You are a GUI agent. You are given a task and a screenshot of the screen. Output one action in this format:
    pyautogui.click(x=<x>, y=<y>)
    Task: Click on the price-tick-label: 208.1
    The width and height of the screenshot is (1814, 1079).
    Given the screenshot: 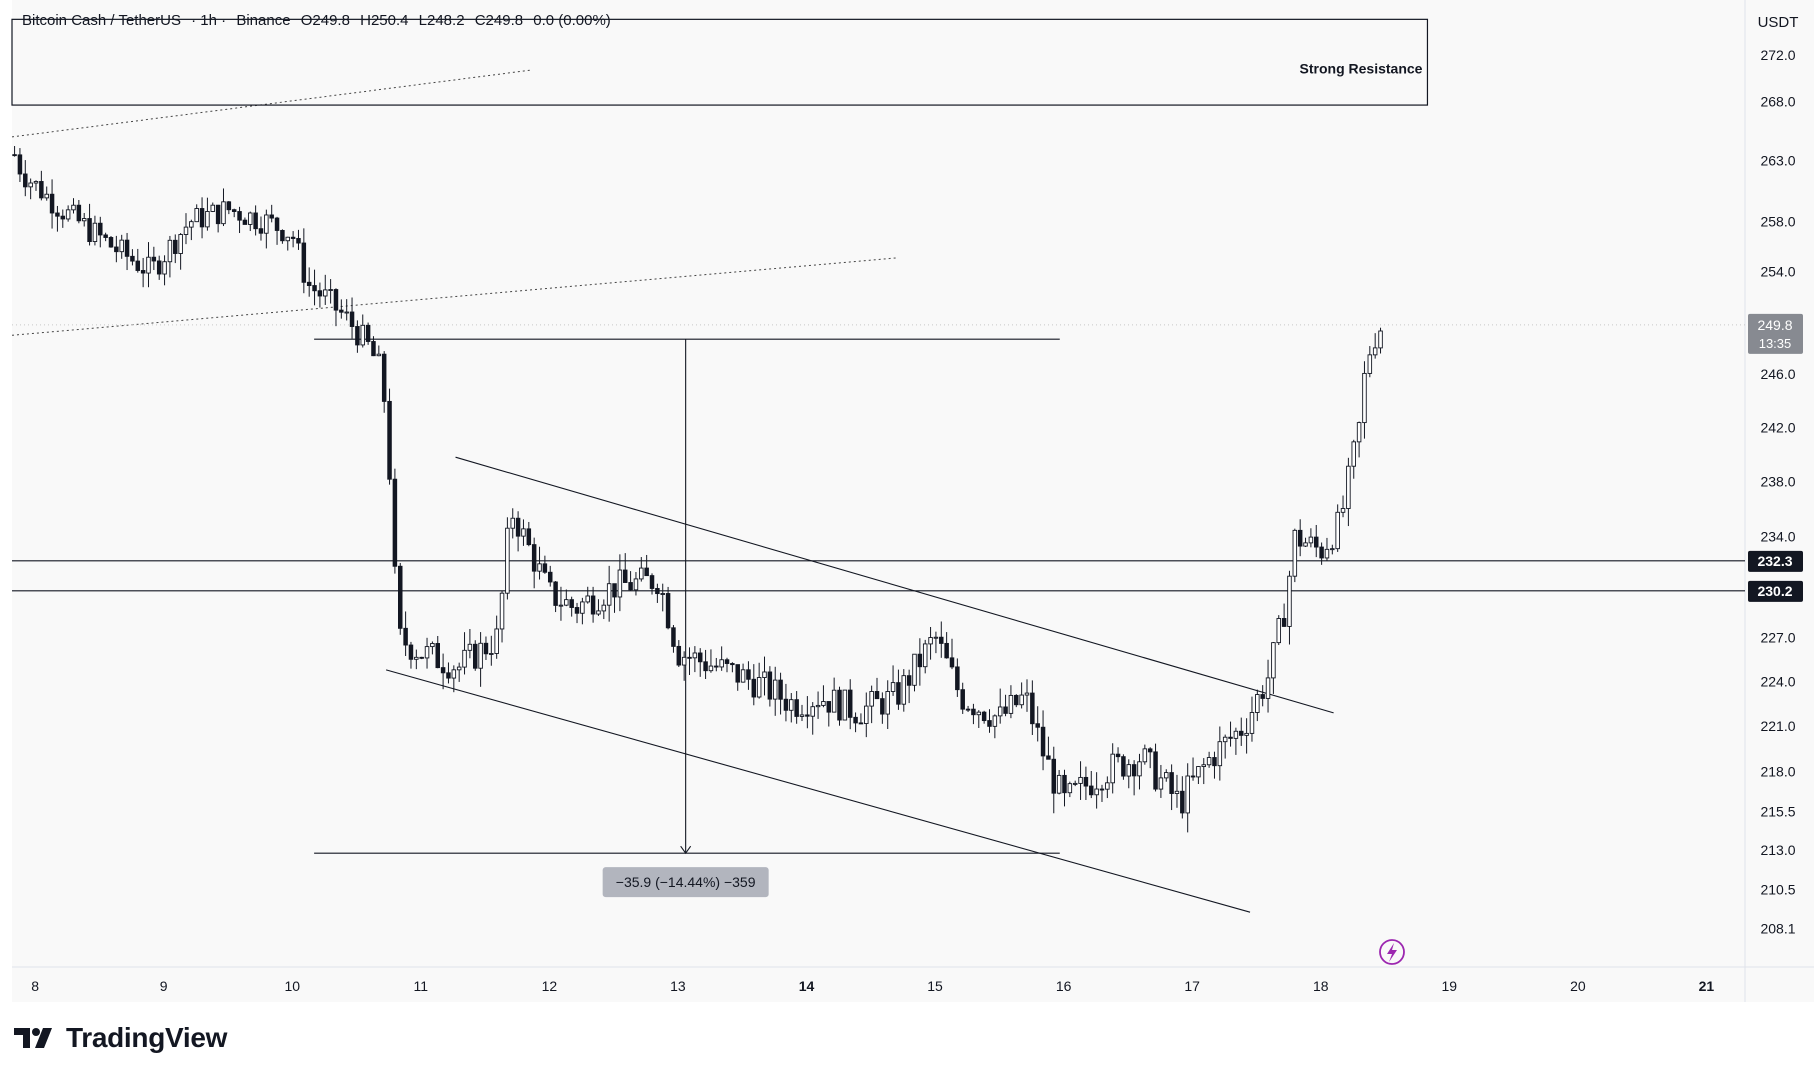 What is the action you would take?
    pyautogui.click(x=1777, y=928)
    